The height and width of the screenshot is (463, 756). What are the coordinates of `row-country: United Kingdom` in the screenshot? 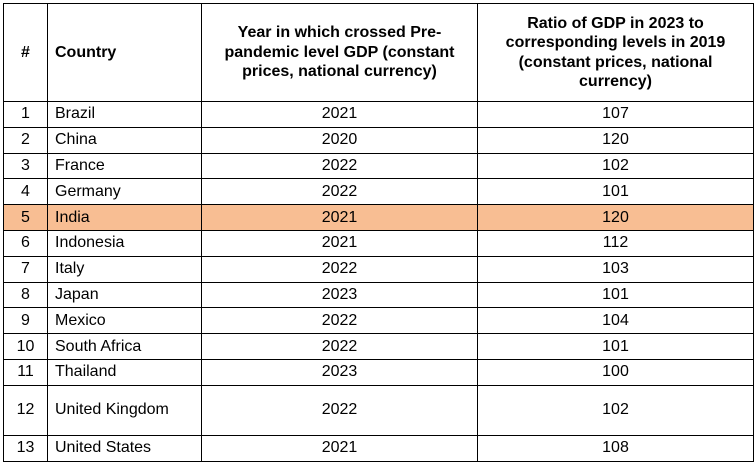 It's located at (124, 410).